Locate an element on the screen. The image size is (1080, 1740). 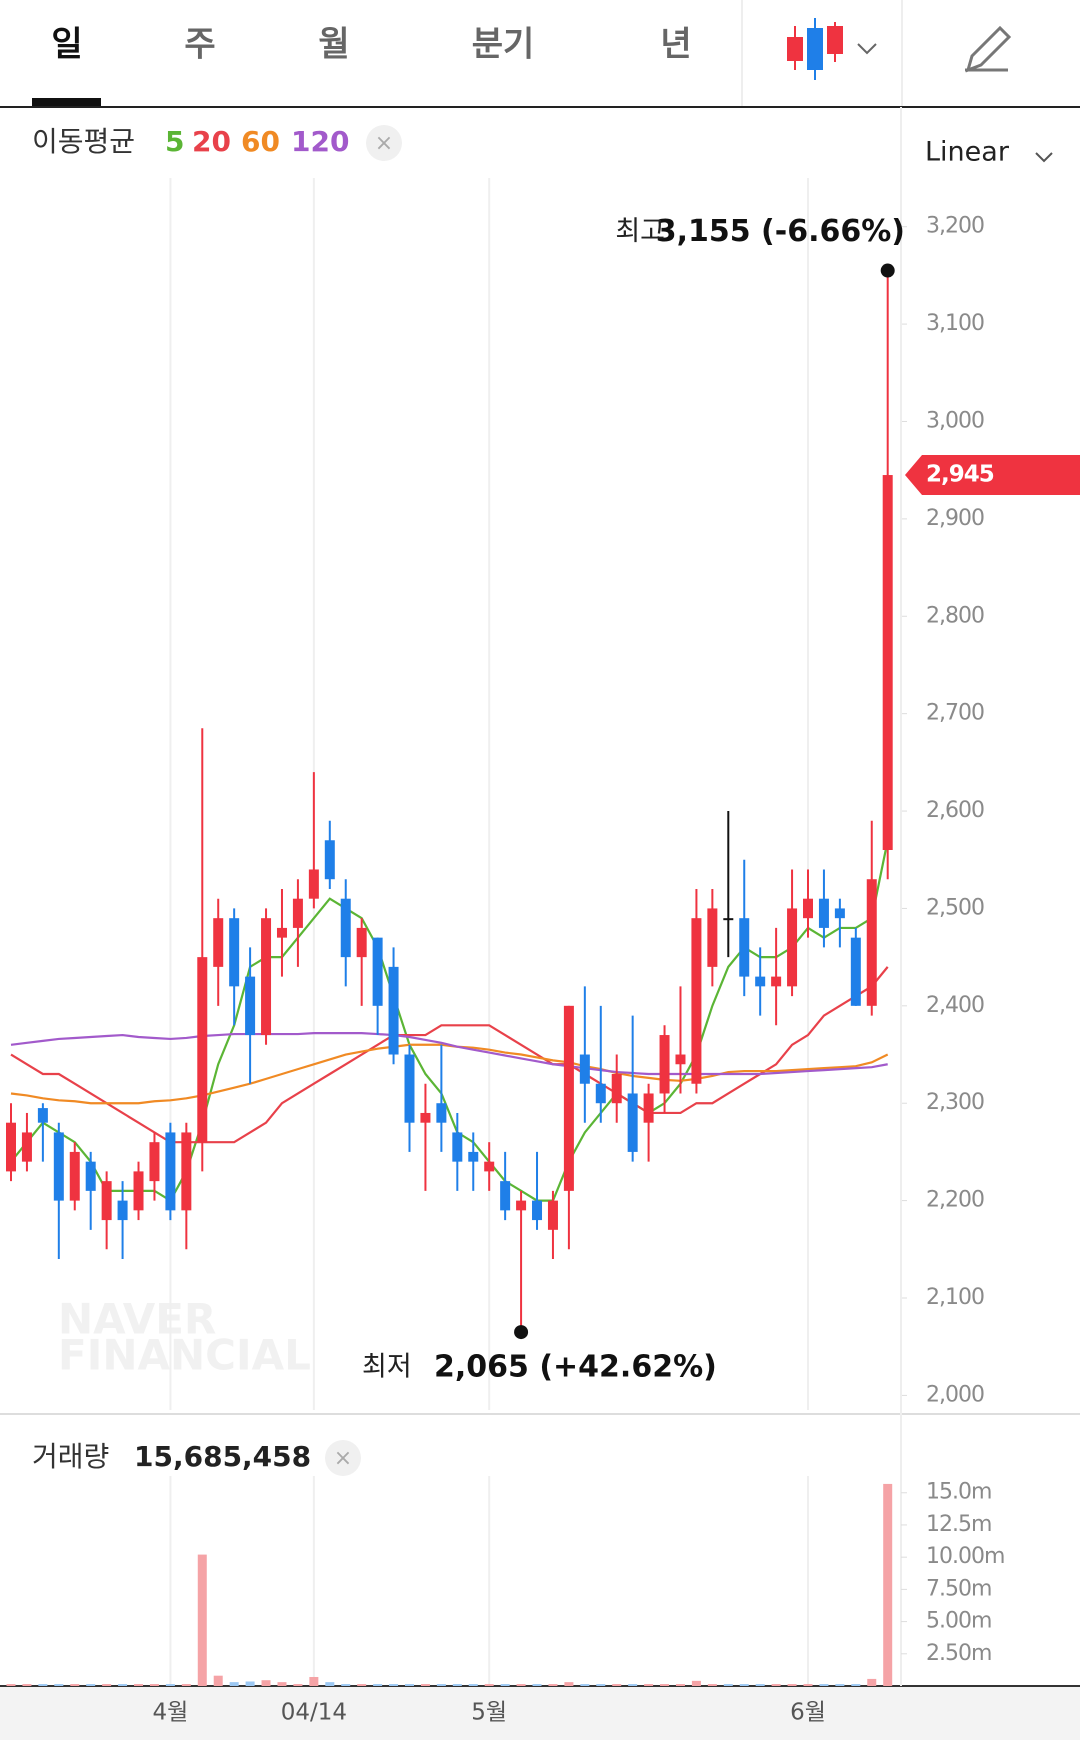
annotation-label: 최저 is located at coordinates (387, 1367).